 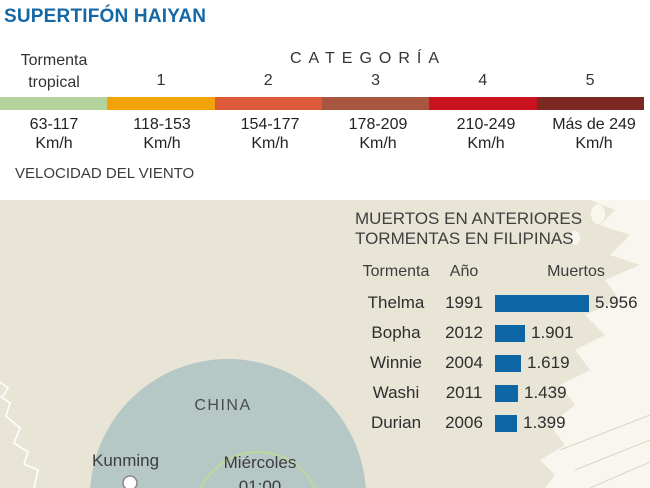 What do you see at coordinates (54, 124) in the screenshot?
I see `speed-range-0: 63-117` at bounding box center [54, 124].